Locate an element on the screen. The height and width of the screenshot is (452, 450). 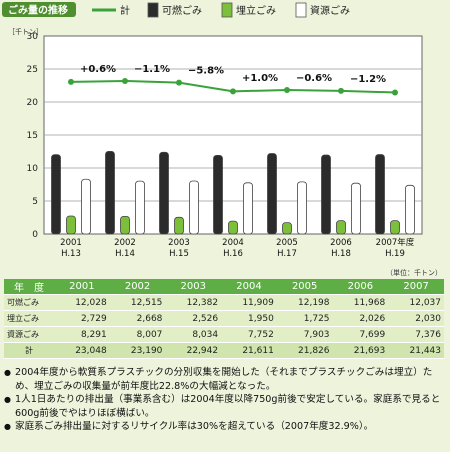
x-tick-label: 2001 is located at coordinates (71, 243).